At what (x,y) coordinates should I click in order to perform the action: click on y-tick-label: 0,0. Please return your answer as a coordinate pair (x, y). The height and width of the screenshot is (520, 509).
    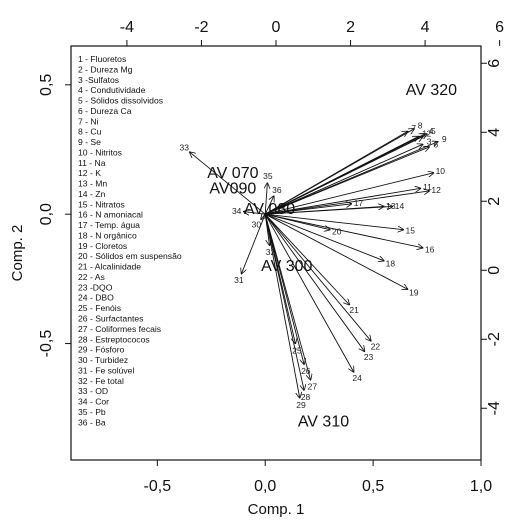
    Looking at the image, I should click on (46, 214).